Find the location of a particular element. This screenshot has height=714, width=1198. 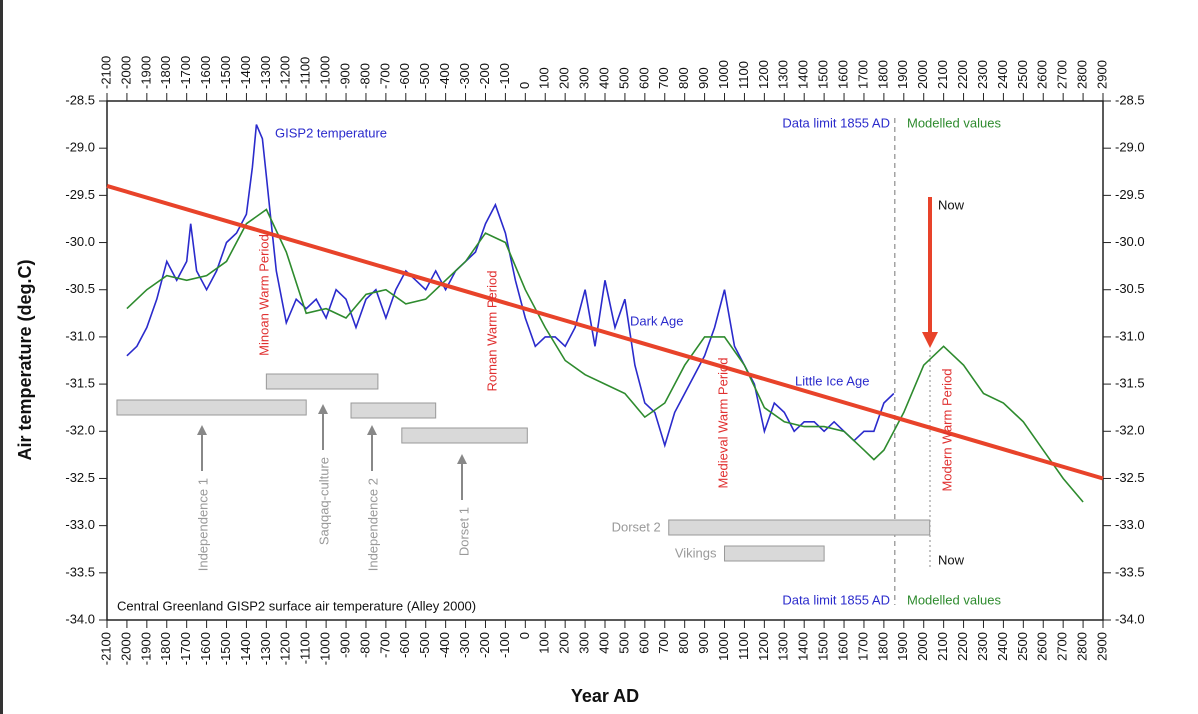

x-tick-label-top: 2000 is located at coordinates (922, 74).